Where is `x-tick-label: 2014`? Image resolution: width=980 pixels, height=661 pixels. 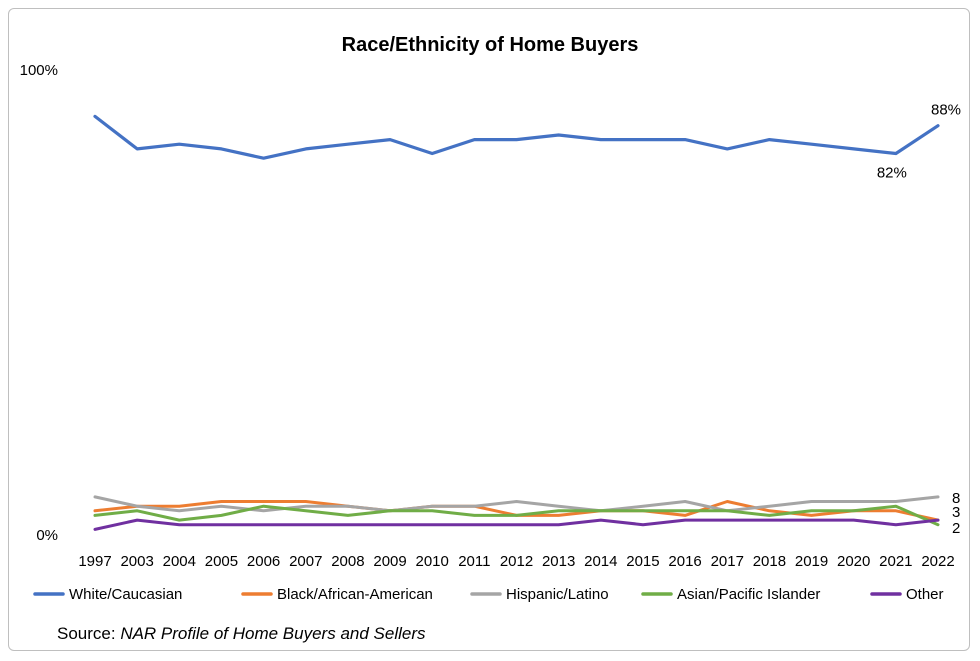
x-tick-label: 2014 is located at coordinates (600, 561).